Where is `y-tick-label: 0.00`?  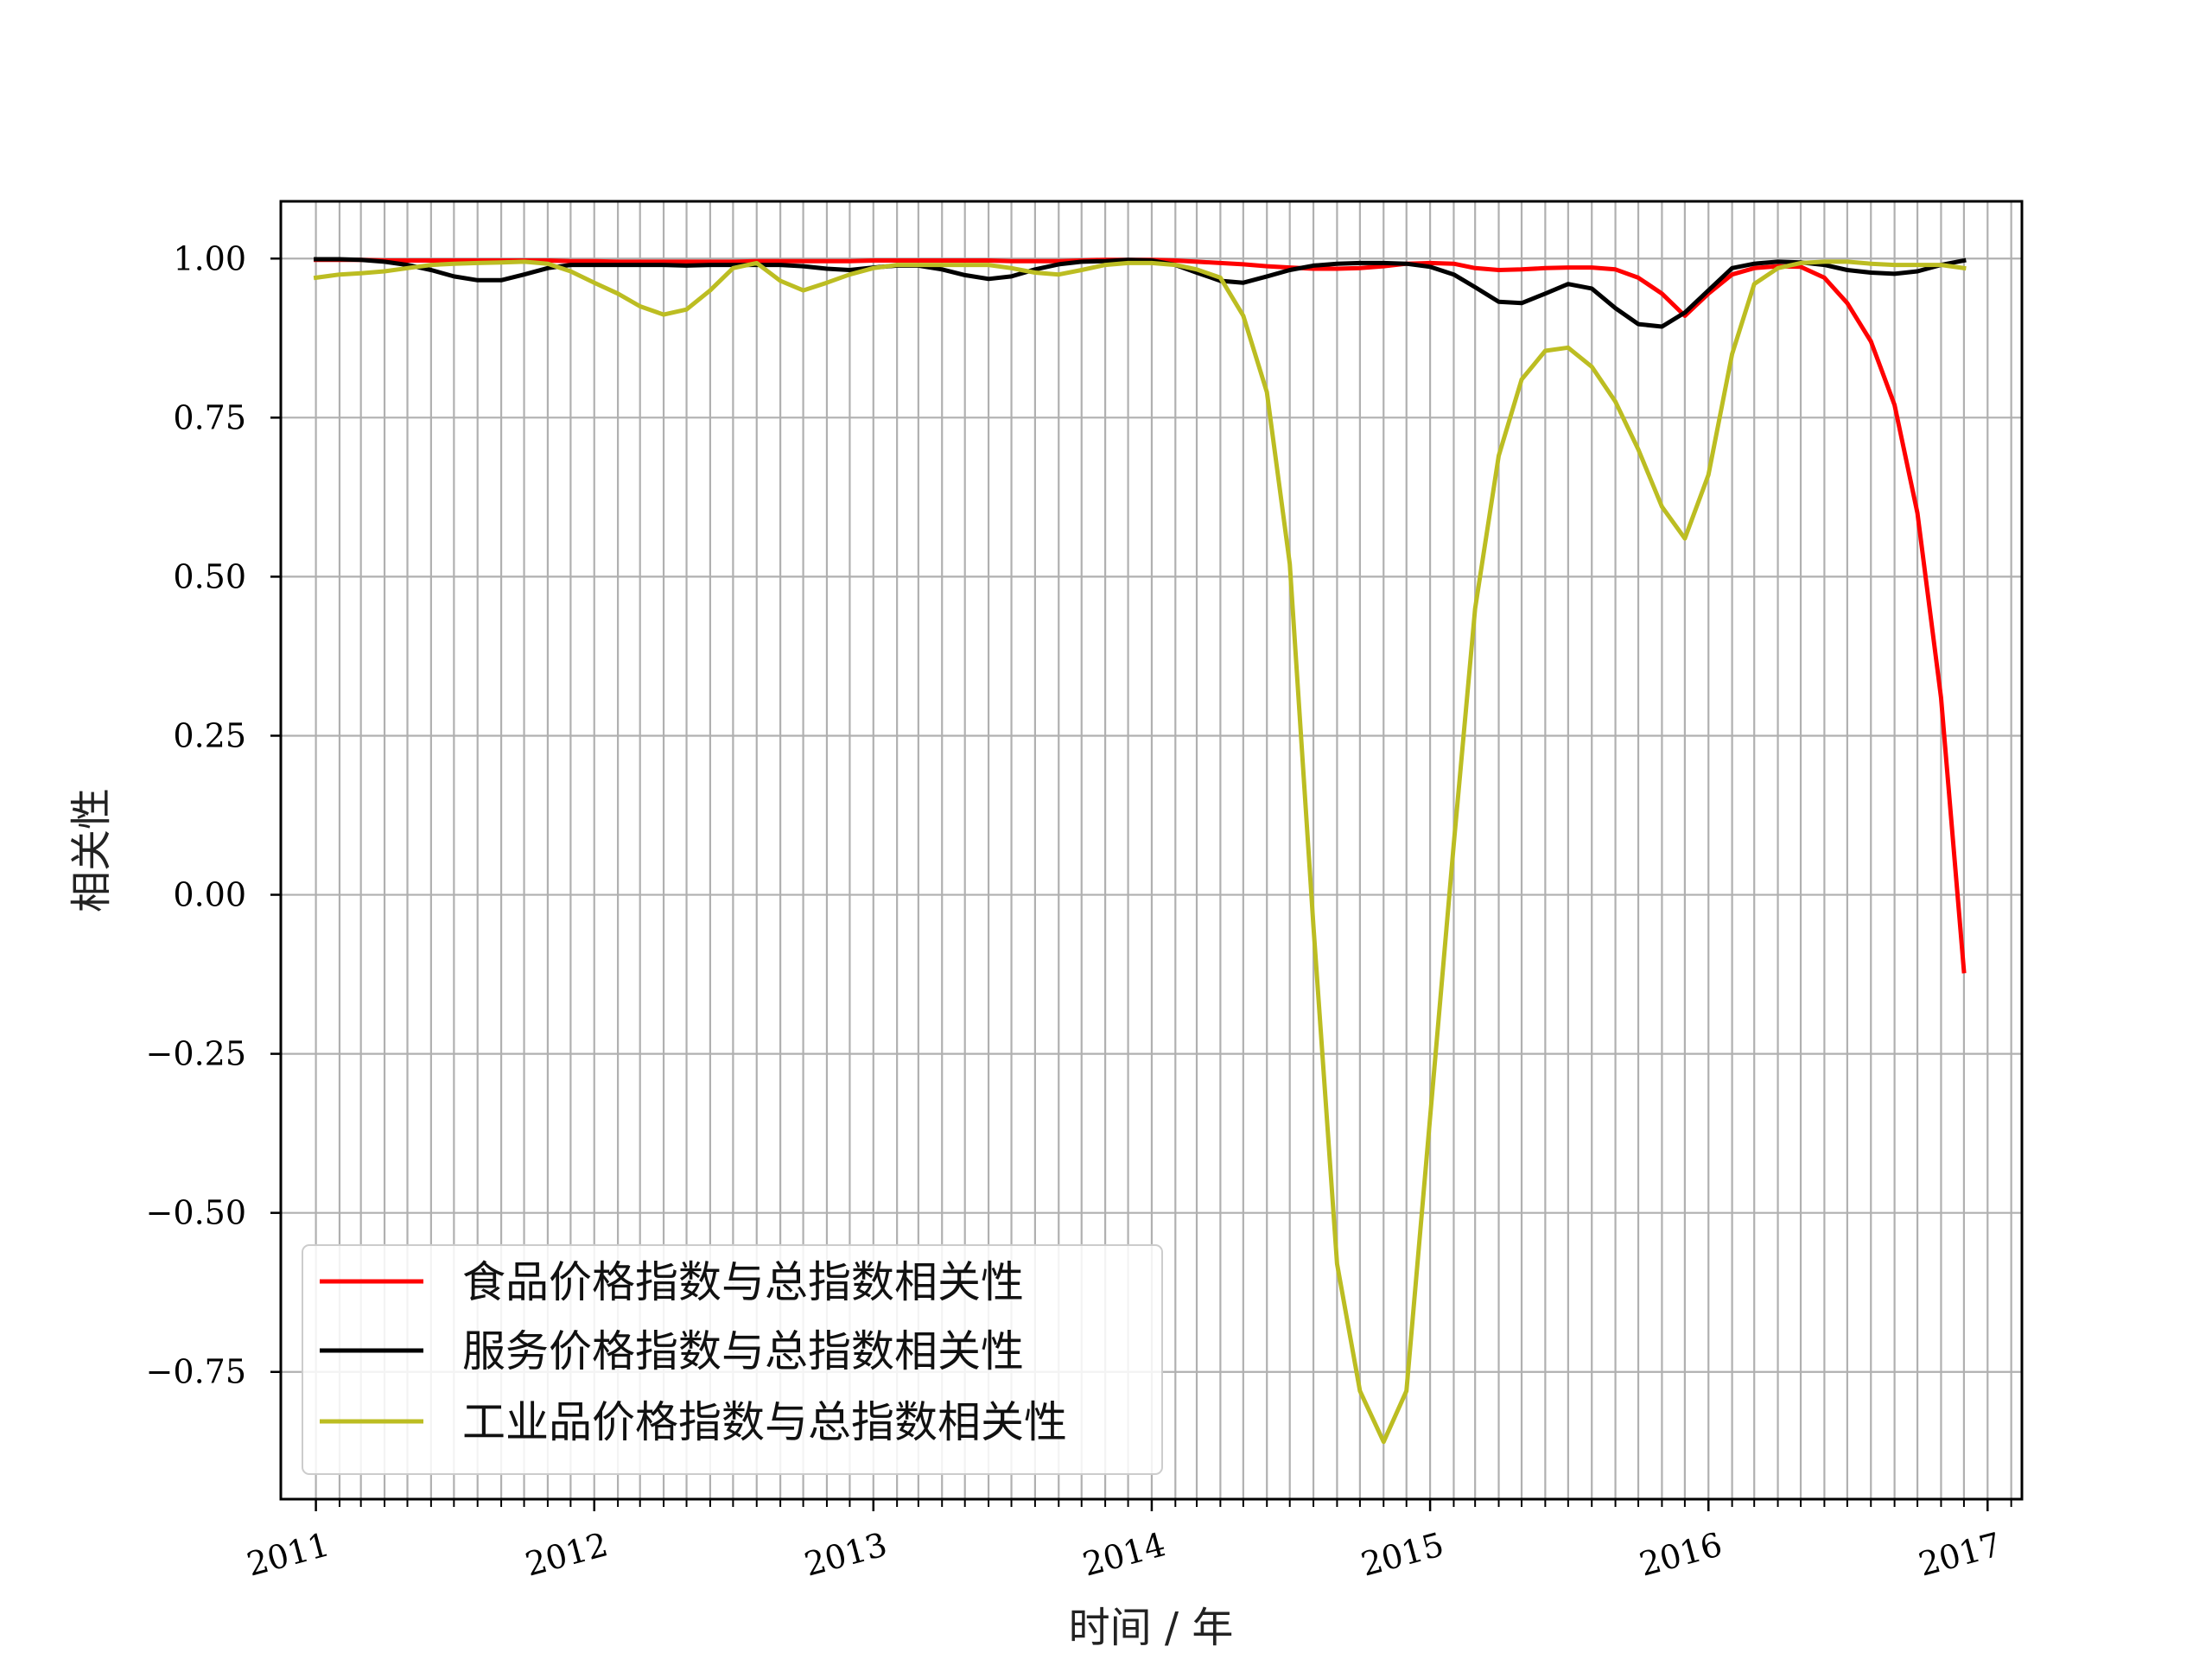
y-tick-label: 0.00 is located at coordinates (209, 895).